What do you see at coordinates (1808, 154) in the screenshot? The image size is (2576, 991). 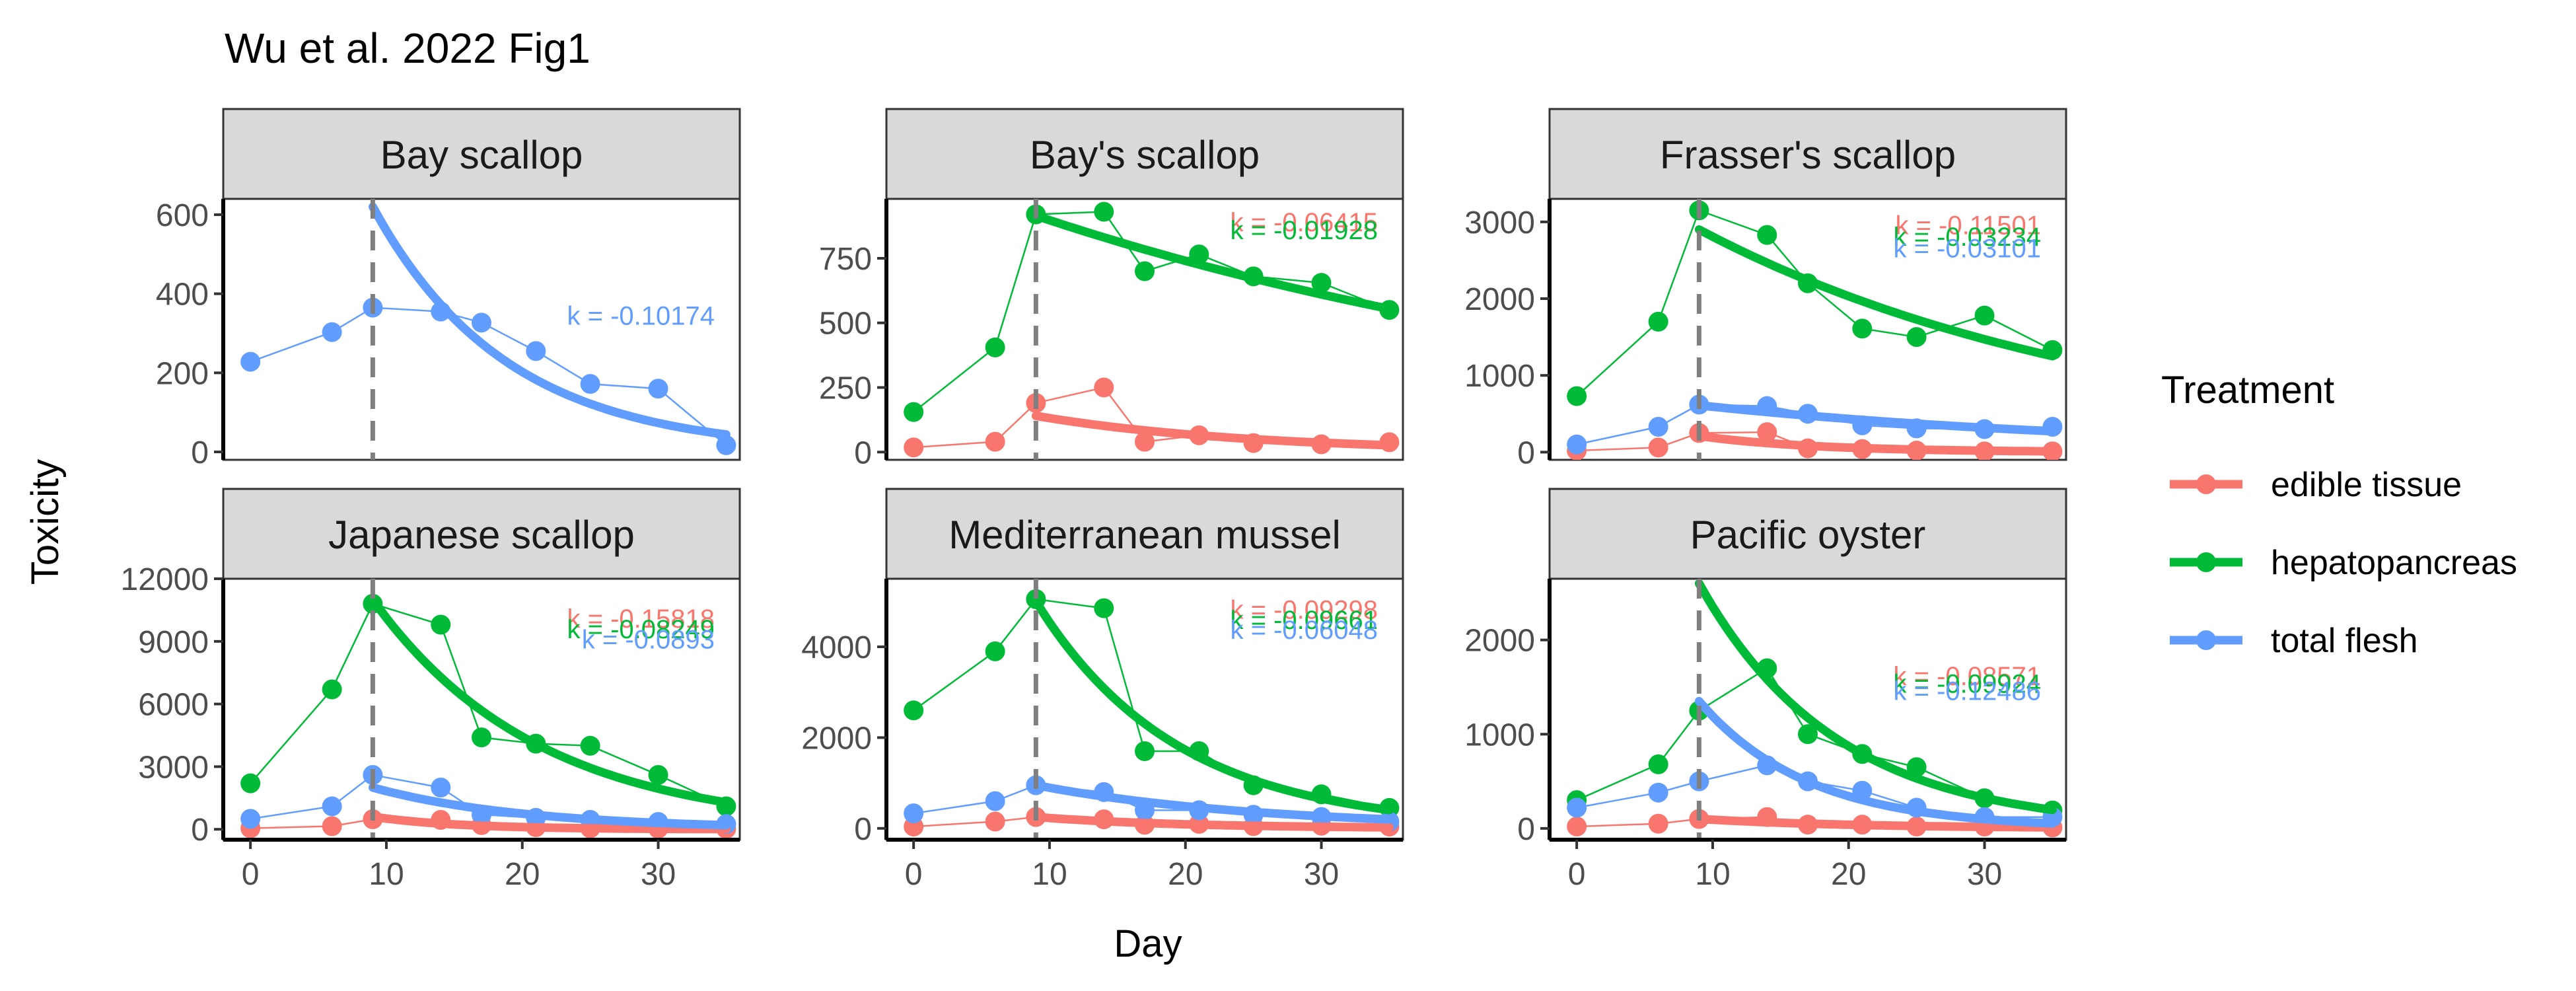 I see `strip-frasser-s-scallop` at bounding box center [1808, 154].